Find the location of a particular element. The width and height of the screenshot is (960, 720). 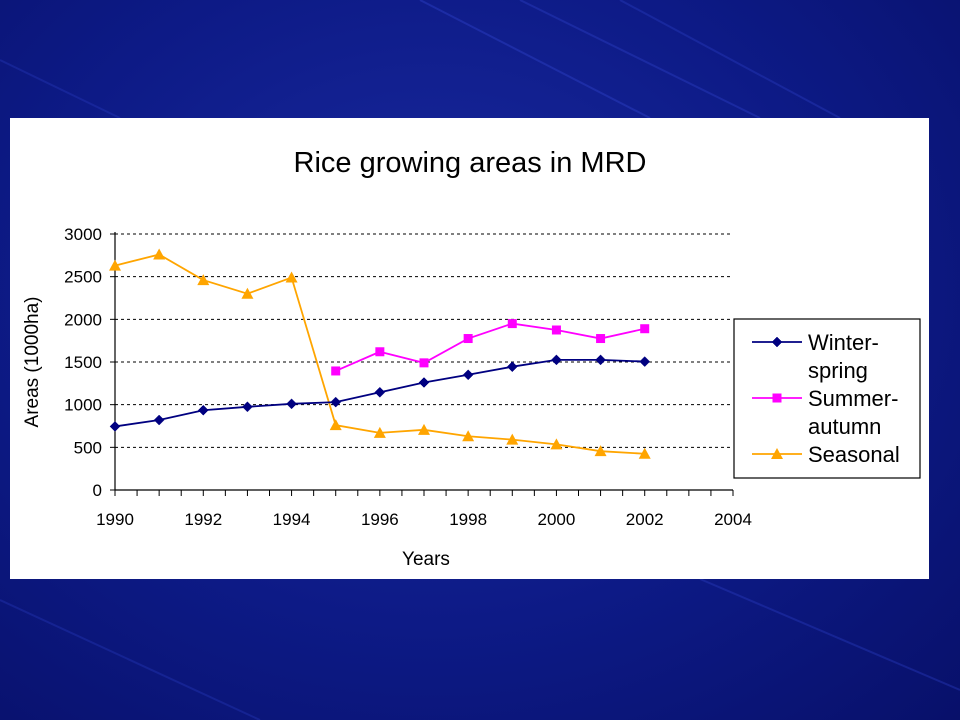

legend-label: autumn is located at coordinates (844, 426).